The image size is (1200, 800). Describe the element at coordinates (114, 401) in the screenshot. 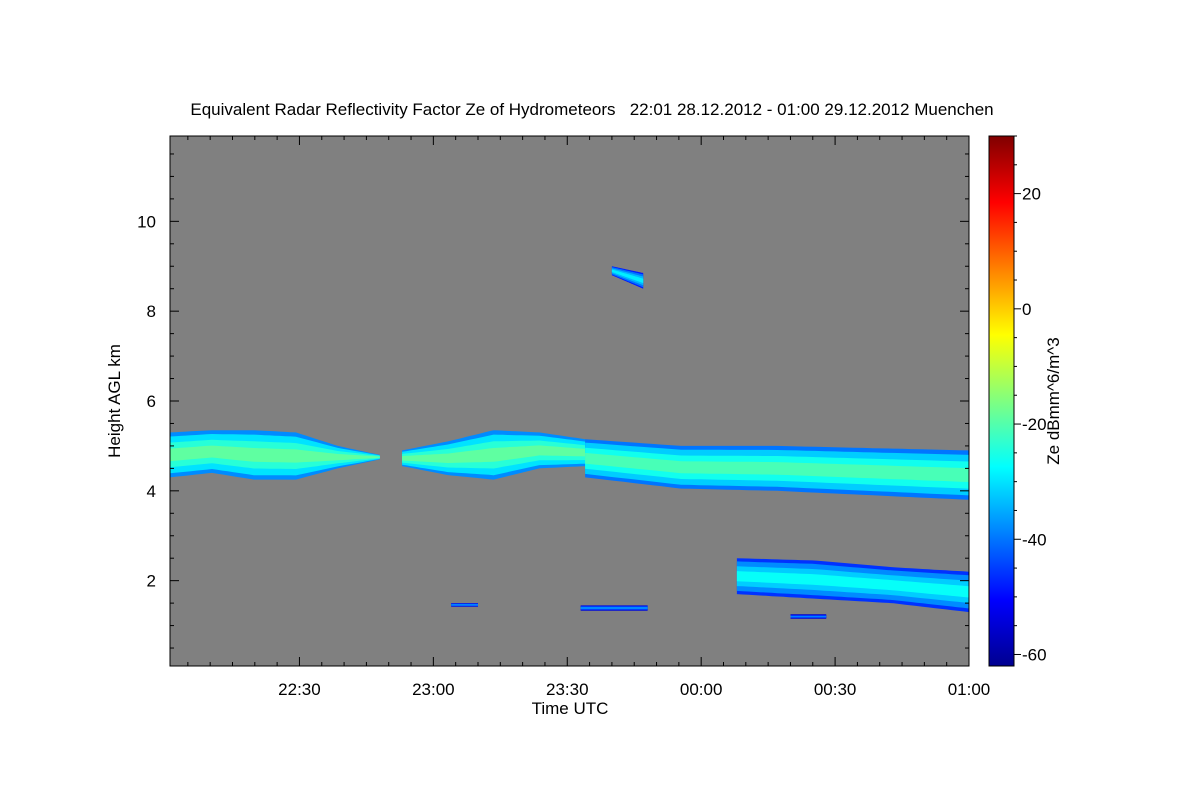

I see `y-axis-label: Height AGL km` at that location.